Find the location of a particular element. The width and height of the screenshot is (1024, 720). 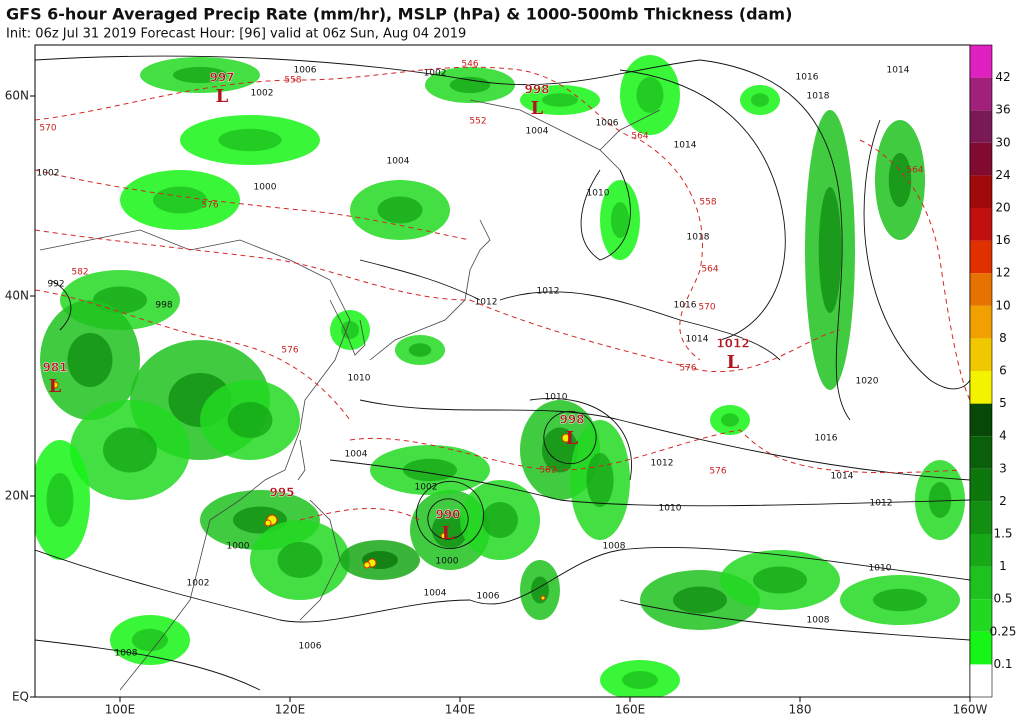

isobar-label: 998 is located at coordinates (163, 306).